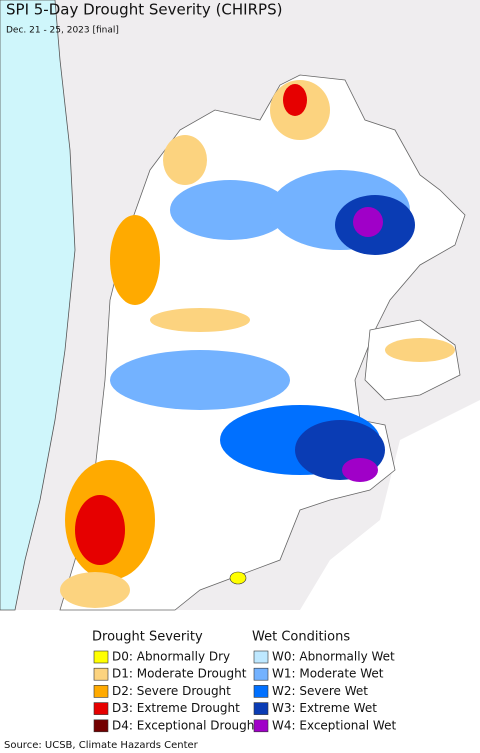  What do you see at coordinates (144, 10) in the screenshot?
I see `title: SPI 5-Day Drought Severity (CHIRPS)` at bounding box center [144, 10].